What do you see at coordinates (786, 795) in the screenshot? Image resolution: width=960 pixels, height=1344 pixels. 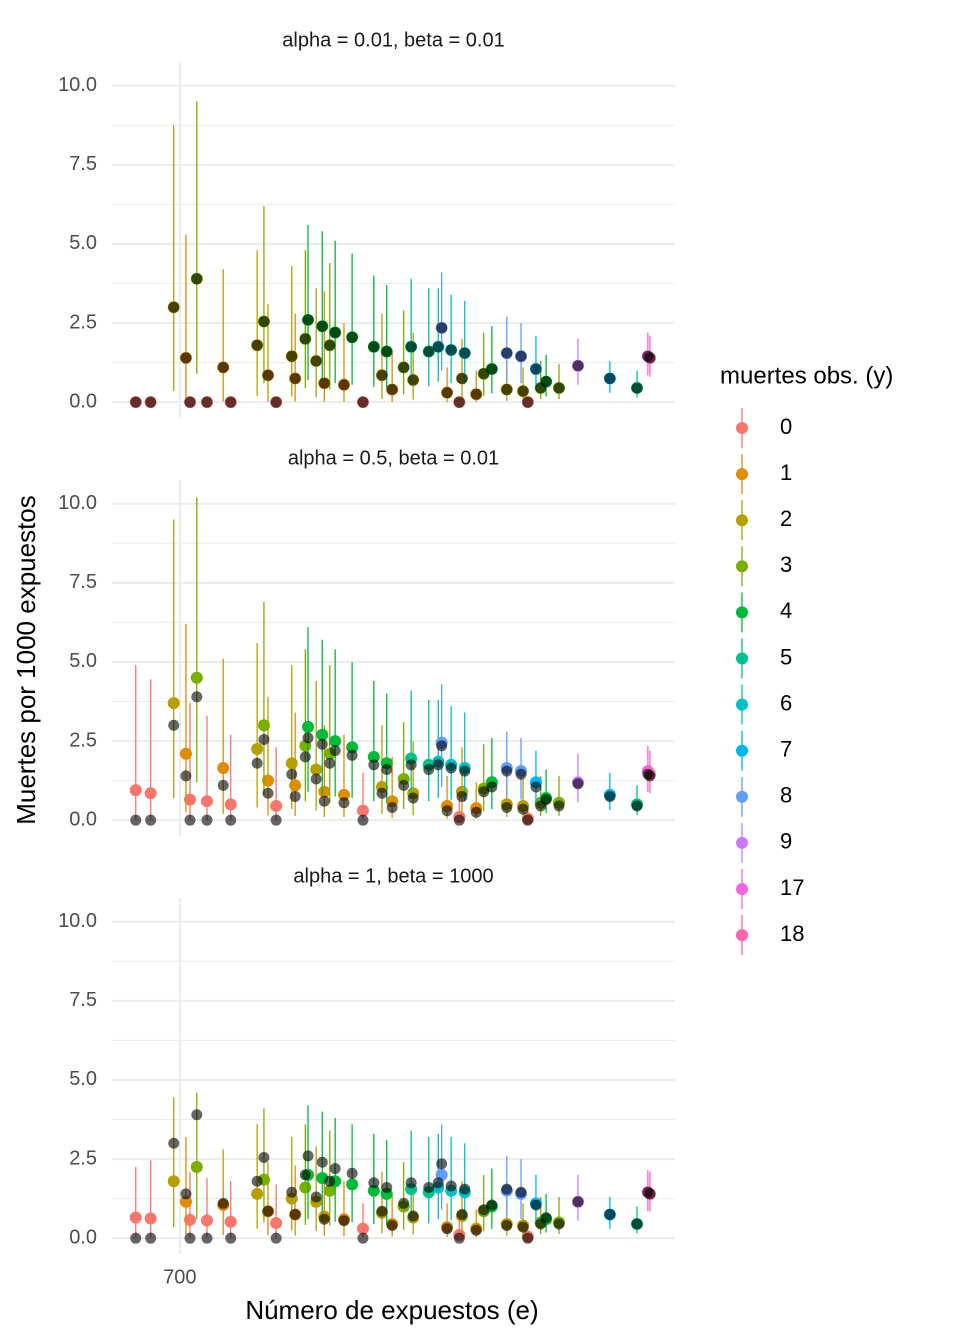 I see `legend-label: 8` at bounding box center [786, 795].